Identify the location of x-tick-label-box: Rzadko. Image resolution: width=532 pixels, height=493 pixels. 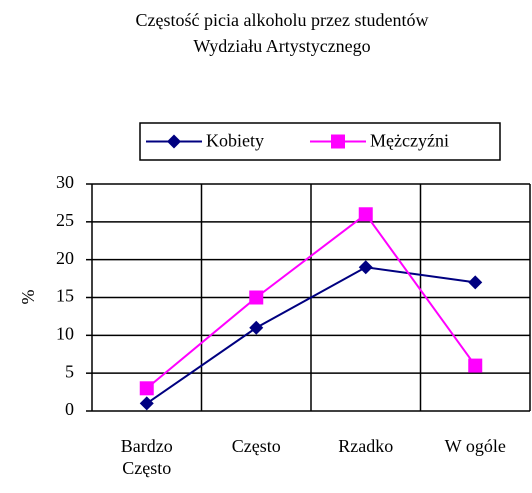
(366, 446).